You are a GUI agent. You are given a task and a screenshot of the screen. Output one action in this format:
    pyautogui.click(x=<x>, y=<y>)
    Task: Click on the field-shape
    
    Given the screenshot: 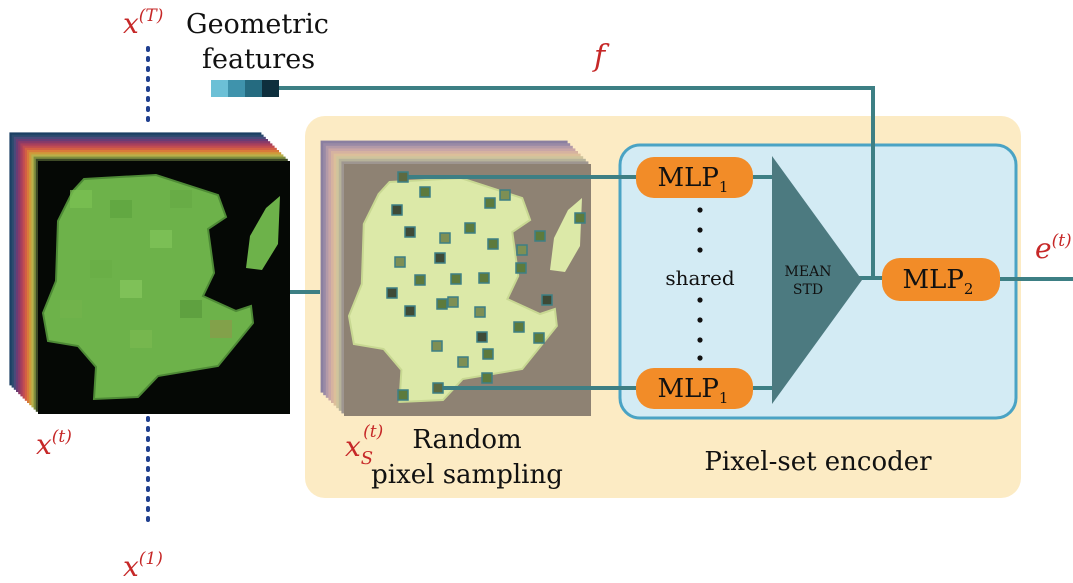 What is the action you would take?
    pyautogui.click(x=148, y=287)
    